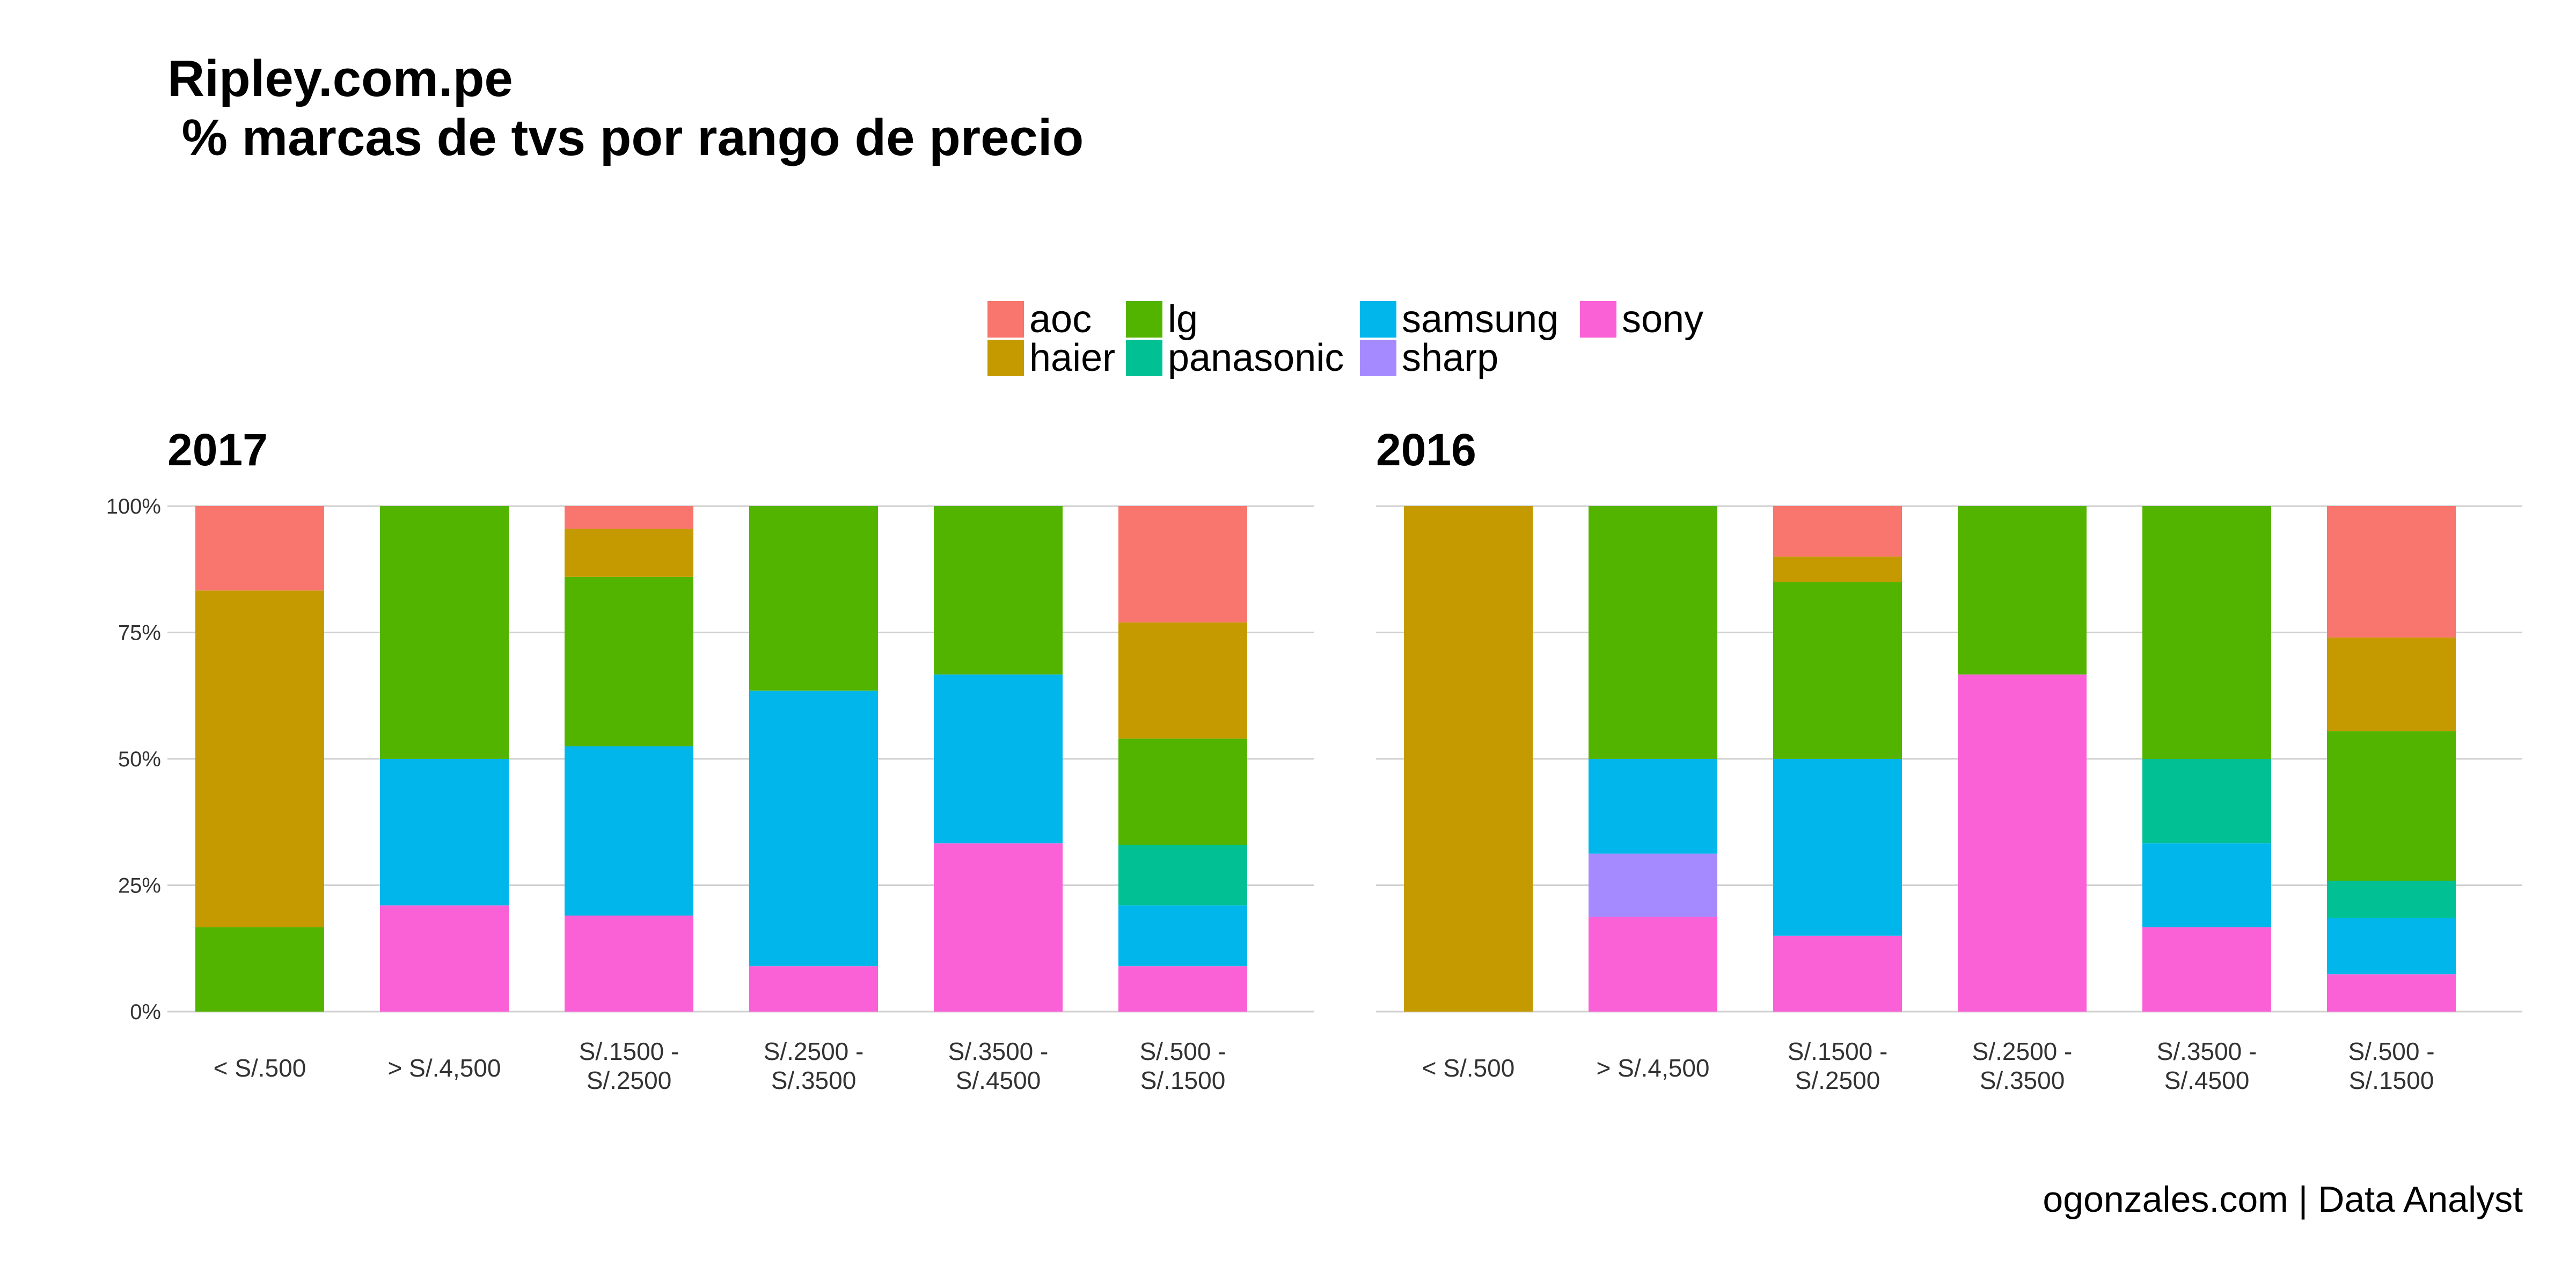  Describe the element at coordinates (1005, 319) in the screenshot. I see `legend-swatch-aoc` at that location.